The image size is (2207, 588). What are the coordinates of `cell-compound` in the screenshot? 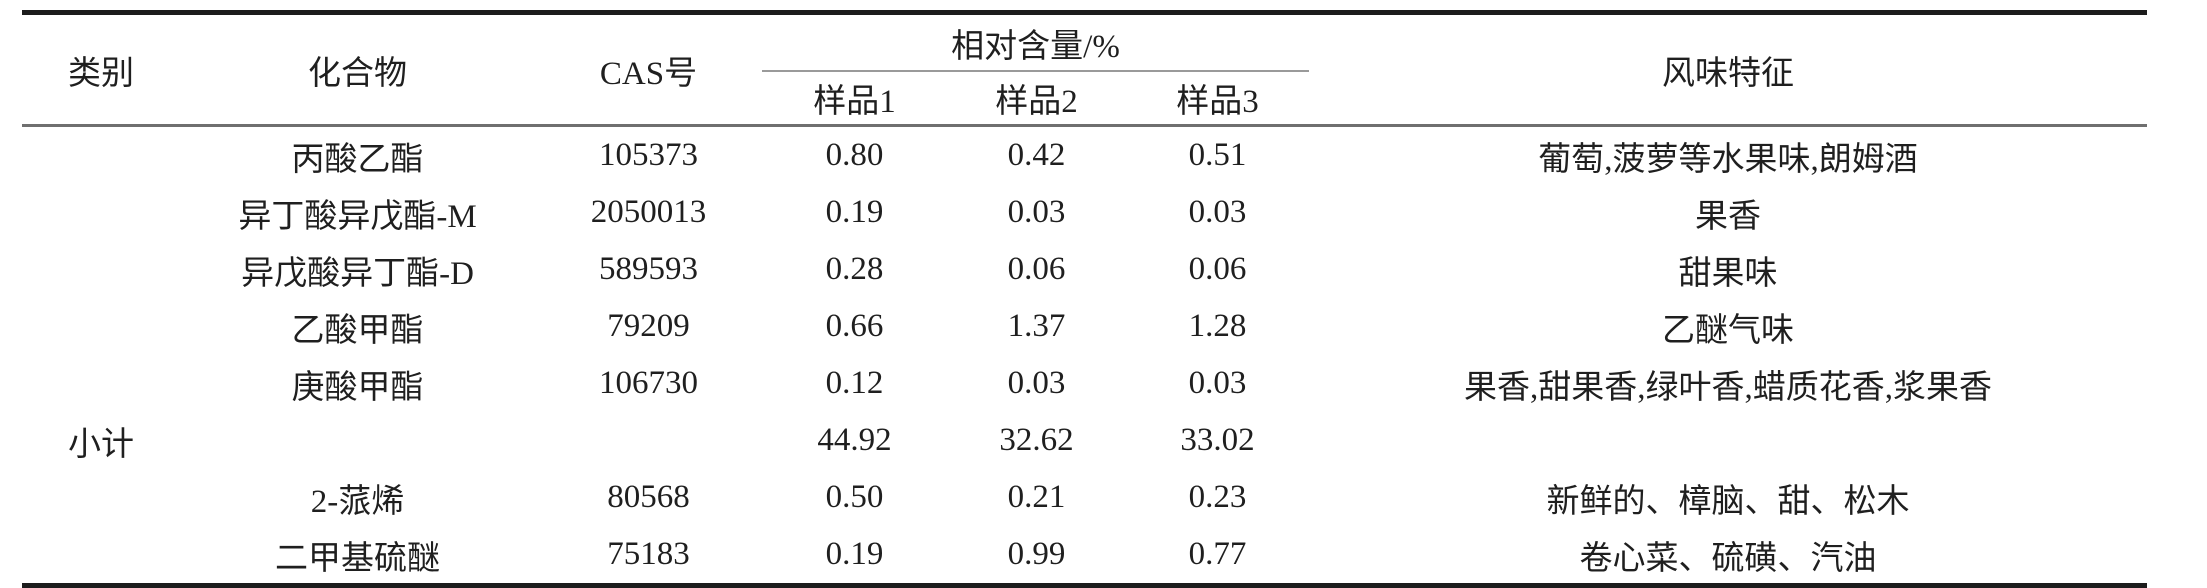 It's located at (357, 440).